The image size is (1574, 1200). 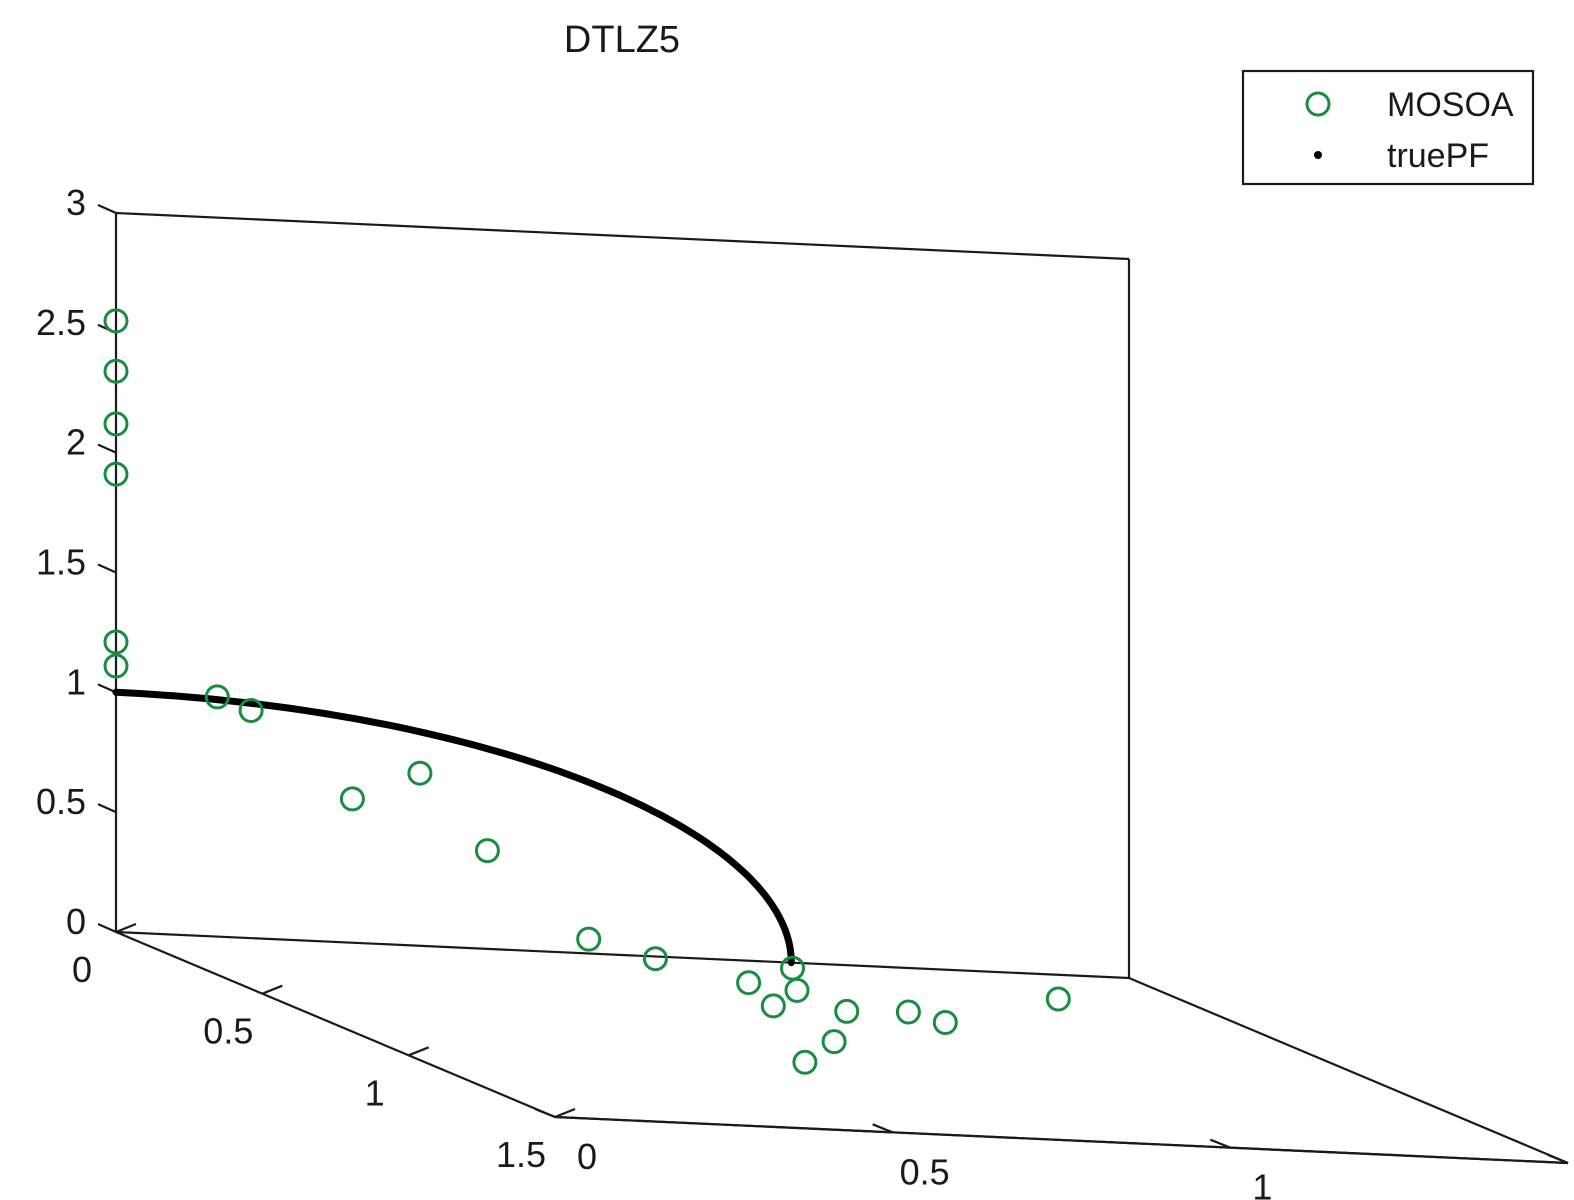 What do you see at coordinates (1262, 1183) in the screenshot?
I see `y-tick-label: 1` at bounding box center [1262, 1183].